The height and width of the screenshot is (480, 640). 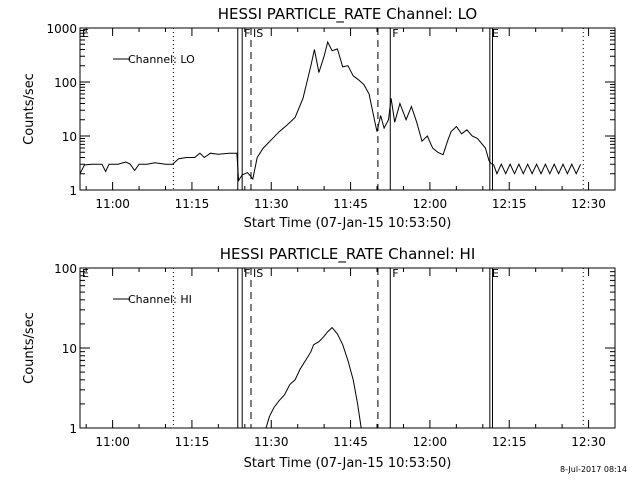 I want to click on y-tick-label: 1000, so click(x=61, y=29).